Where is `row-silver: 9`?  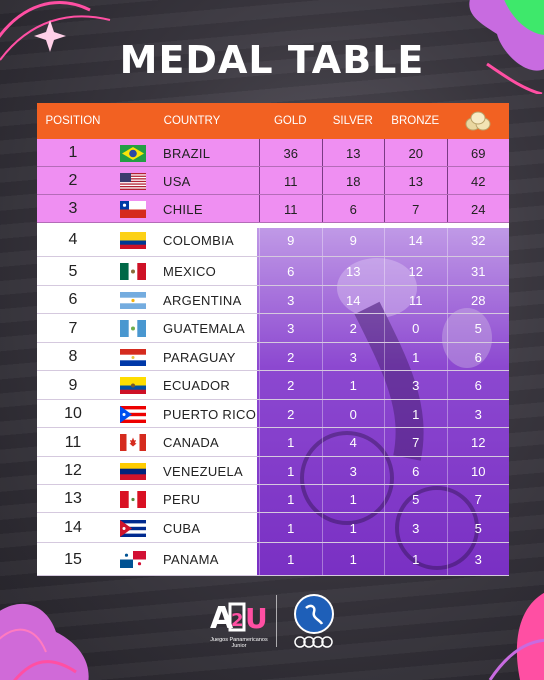
row-silver: 9 is located at coordinates (353, 240).